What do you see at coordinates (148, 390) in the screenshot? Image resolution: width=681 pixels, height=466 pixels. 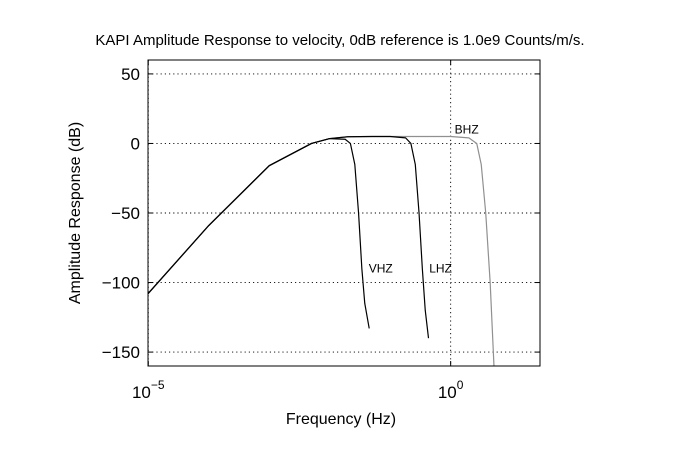 I see `x-tick-label: 10⁻⁵` at bounding box center [148, 390].